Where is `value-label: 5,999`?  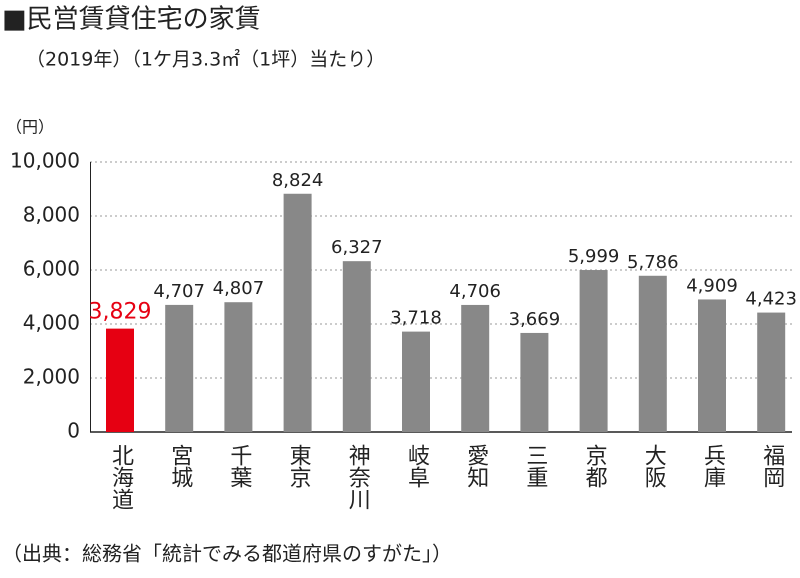 value-label: 5,999 is located at coordinates (594, 256).